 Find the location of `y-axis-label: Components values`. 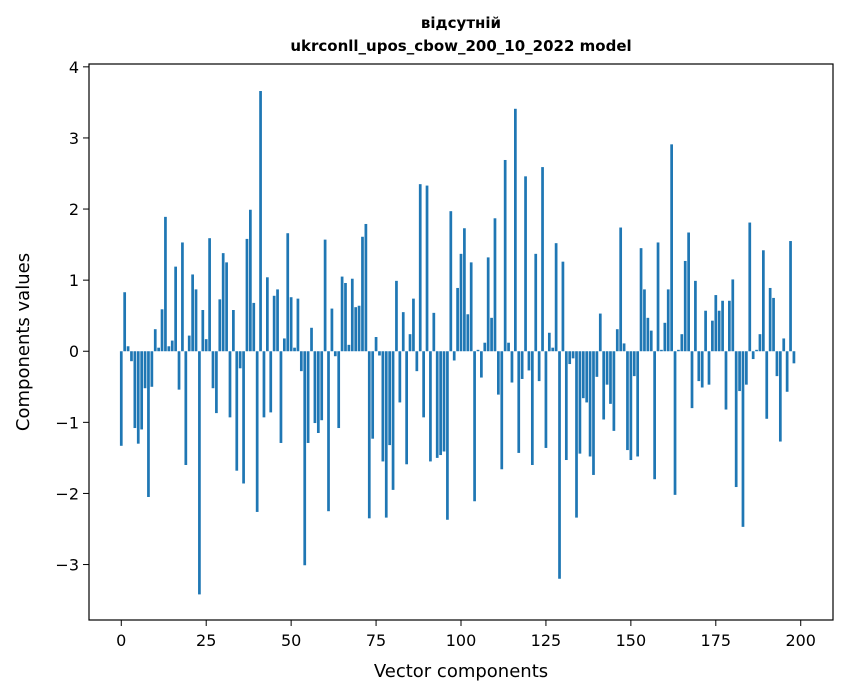

y-axis-label: Components values is located at coordinates (23, 342).